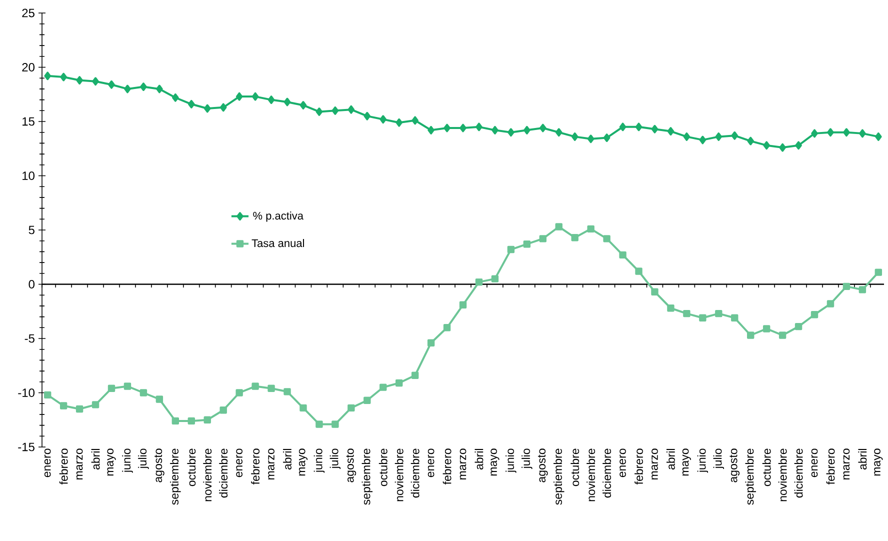 The image size is (888, 541). I want to click on y-tick-label: 5, so click(31, 230).